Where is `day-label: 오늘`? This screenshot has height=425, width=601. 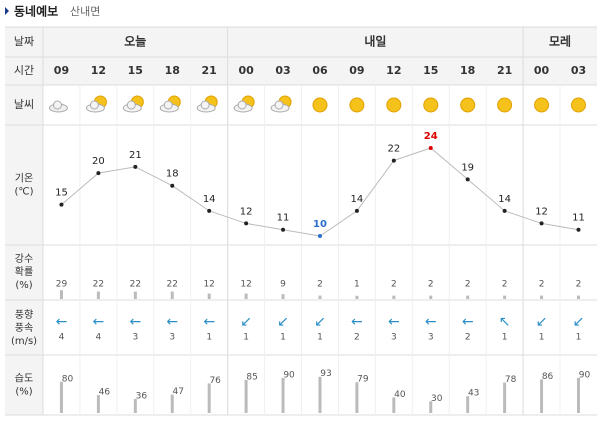 day-label: 오늘 is located at coordinates (135, 42).